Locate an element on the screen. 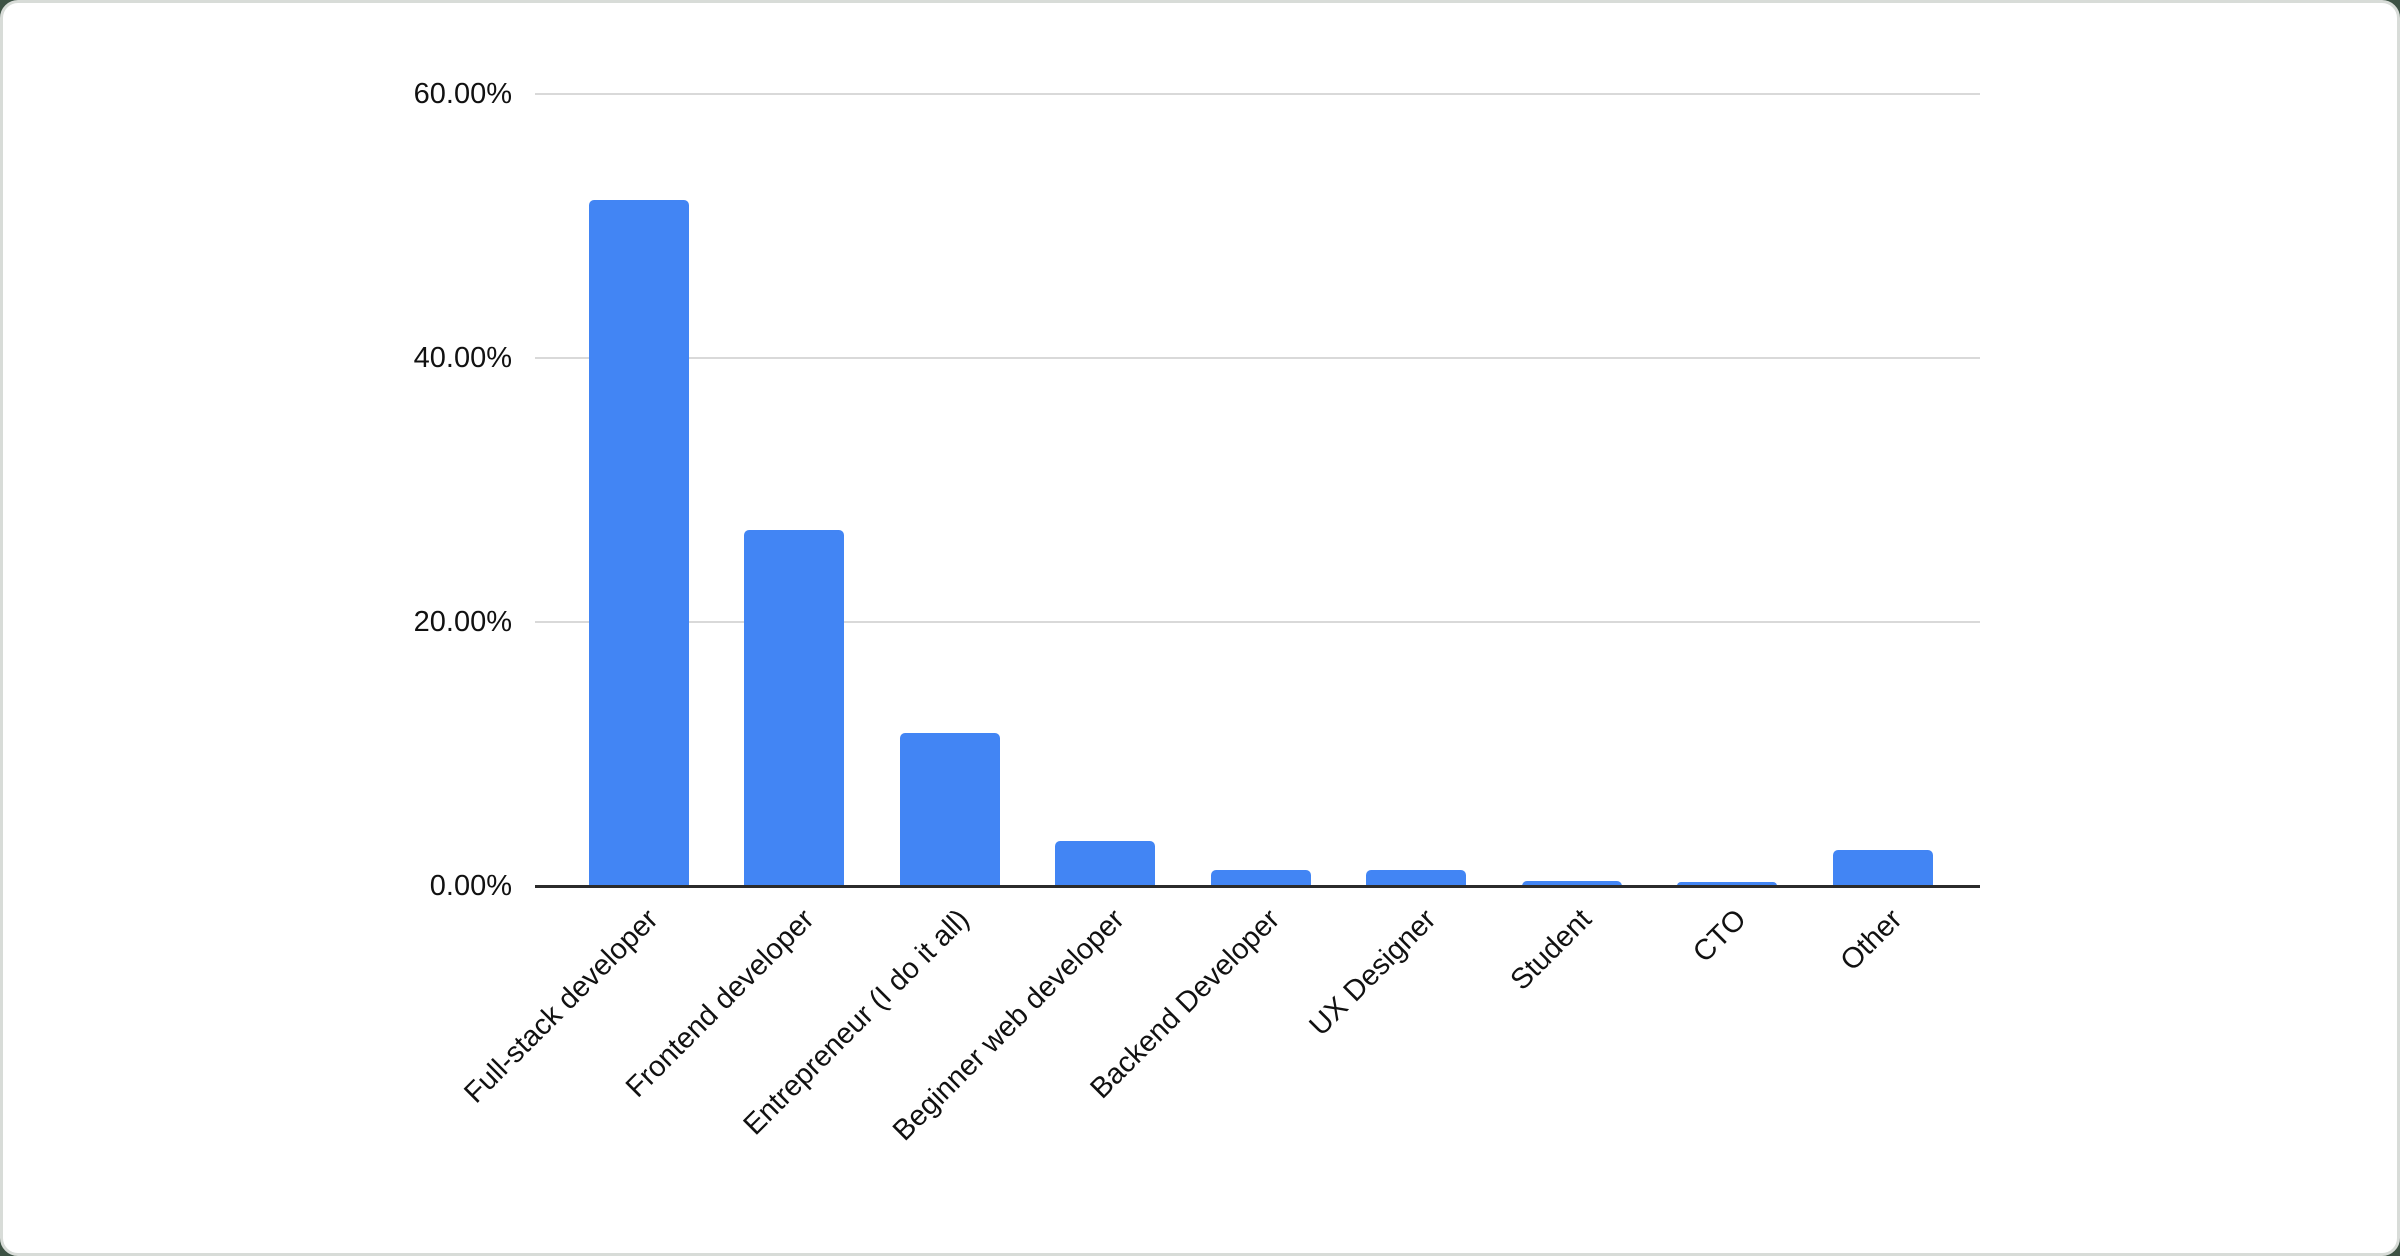 This screenshot has height=1256, width=2400. x-axis-label-cto: CTO is located at coordinates (1720, 936).